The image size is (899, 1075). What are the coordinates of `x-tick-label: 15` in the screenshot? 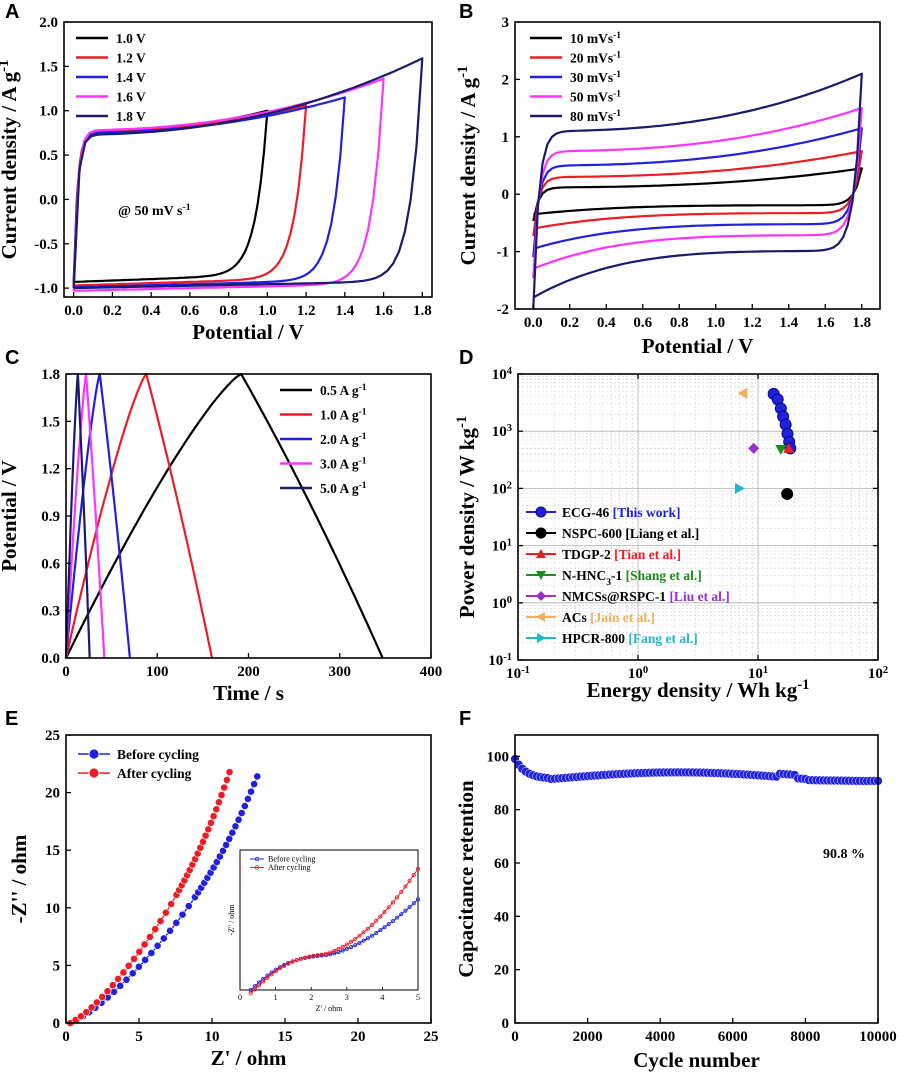 It's located at (285, 1037).